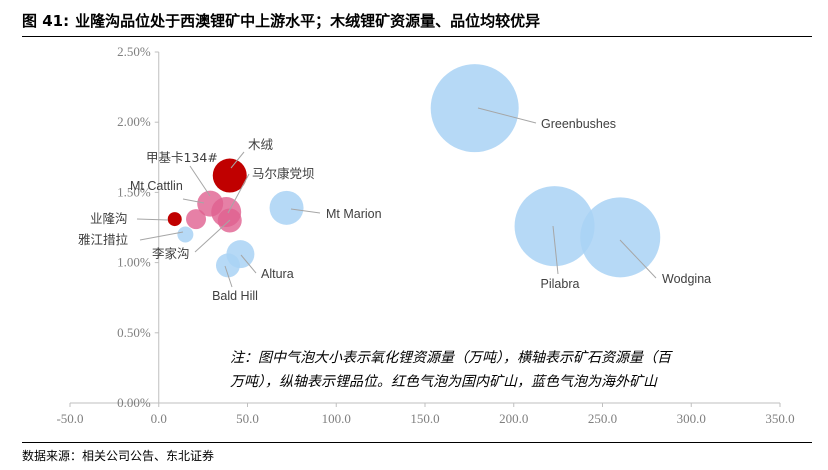  I want to click on bubble-label: Pilabra, so click(560, 284).